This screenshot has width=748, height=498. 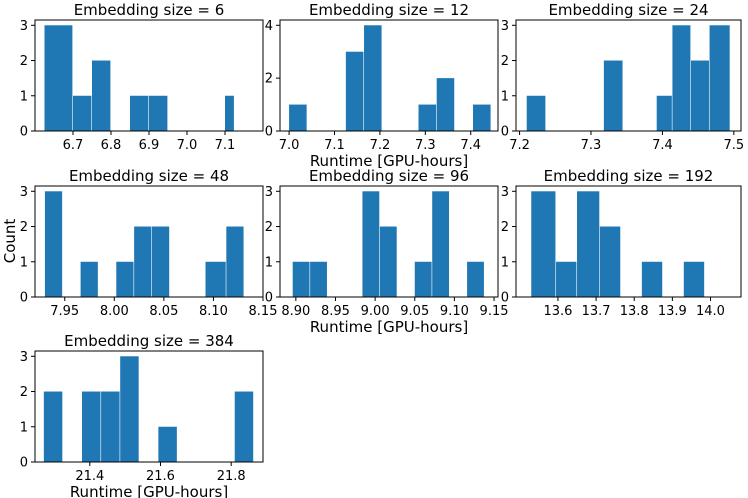 What do you see at coordinates (269, 26) in the screenshot?
I see `y-tick-label: 4` at bounding box center [269, 26].